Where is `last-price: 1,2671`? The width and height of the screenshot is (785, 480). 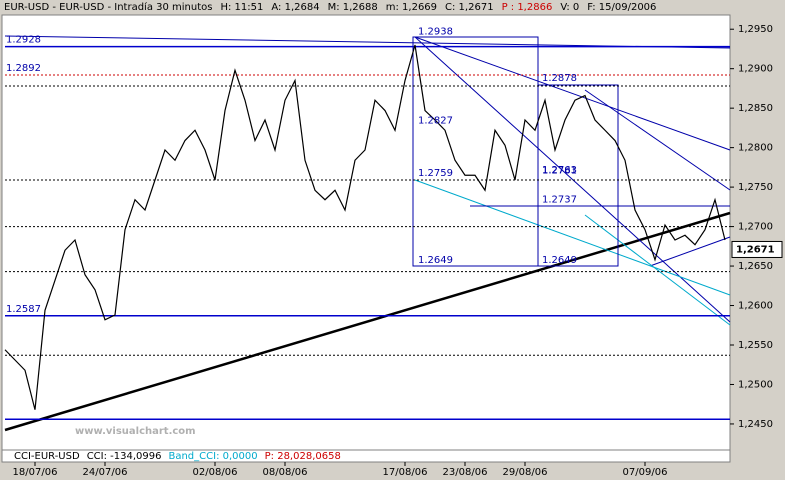 last-price: 1,2671 is located at coordinates (755, 249).